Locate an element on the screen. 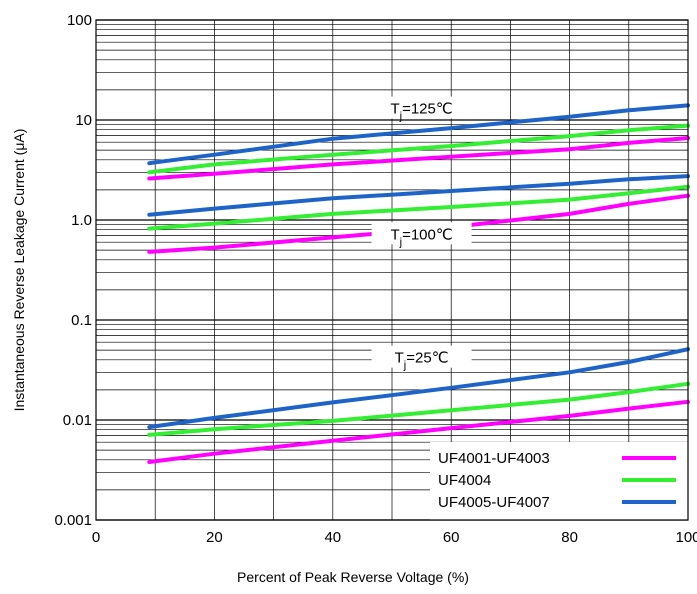 Image resolution: width=697 pixels, height=594 pixels. x-tick-label: 0 is located at coordinates (96, 537).